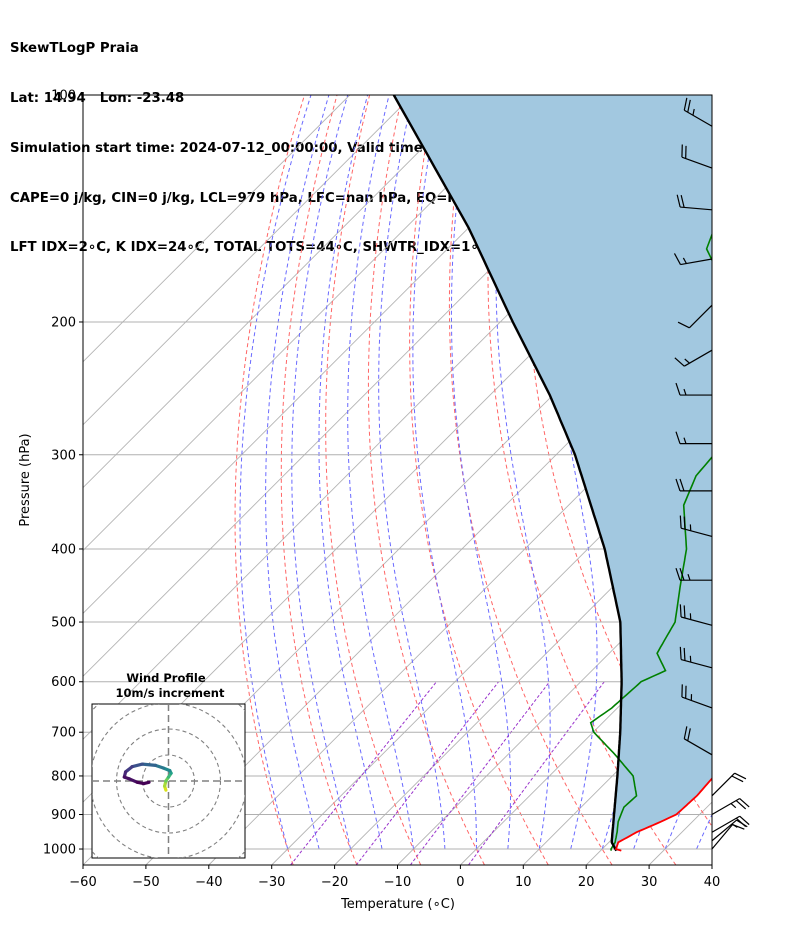 The image size is (794, 937). What do you see at coordinates (63, 815) in the screenshot?
I see `y-tick-label: 900` at bounding box center [63, 815].